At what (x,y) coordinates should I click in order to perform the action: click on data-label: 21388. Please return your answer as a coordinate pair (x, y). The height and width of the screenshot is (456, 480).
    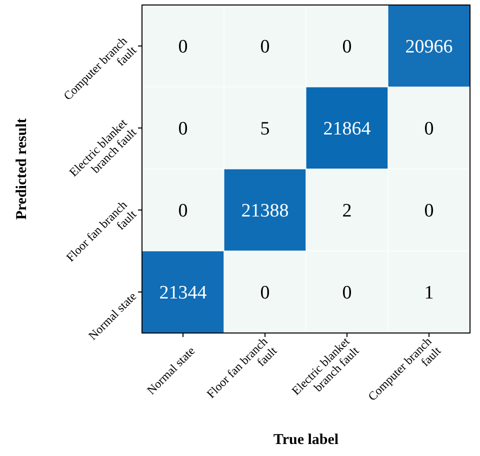
    Looking at the image, I should click on (265, 211).